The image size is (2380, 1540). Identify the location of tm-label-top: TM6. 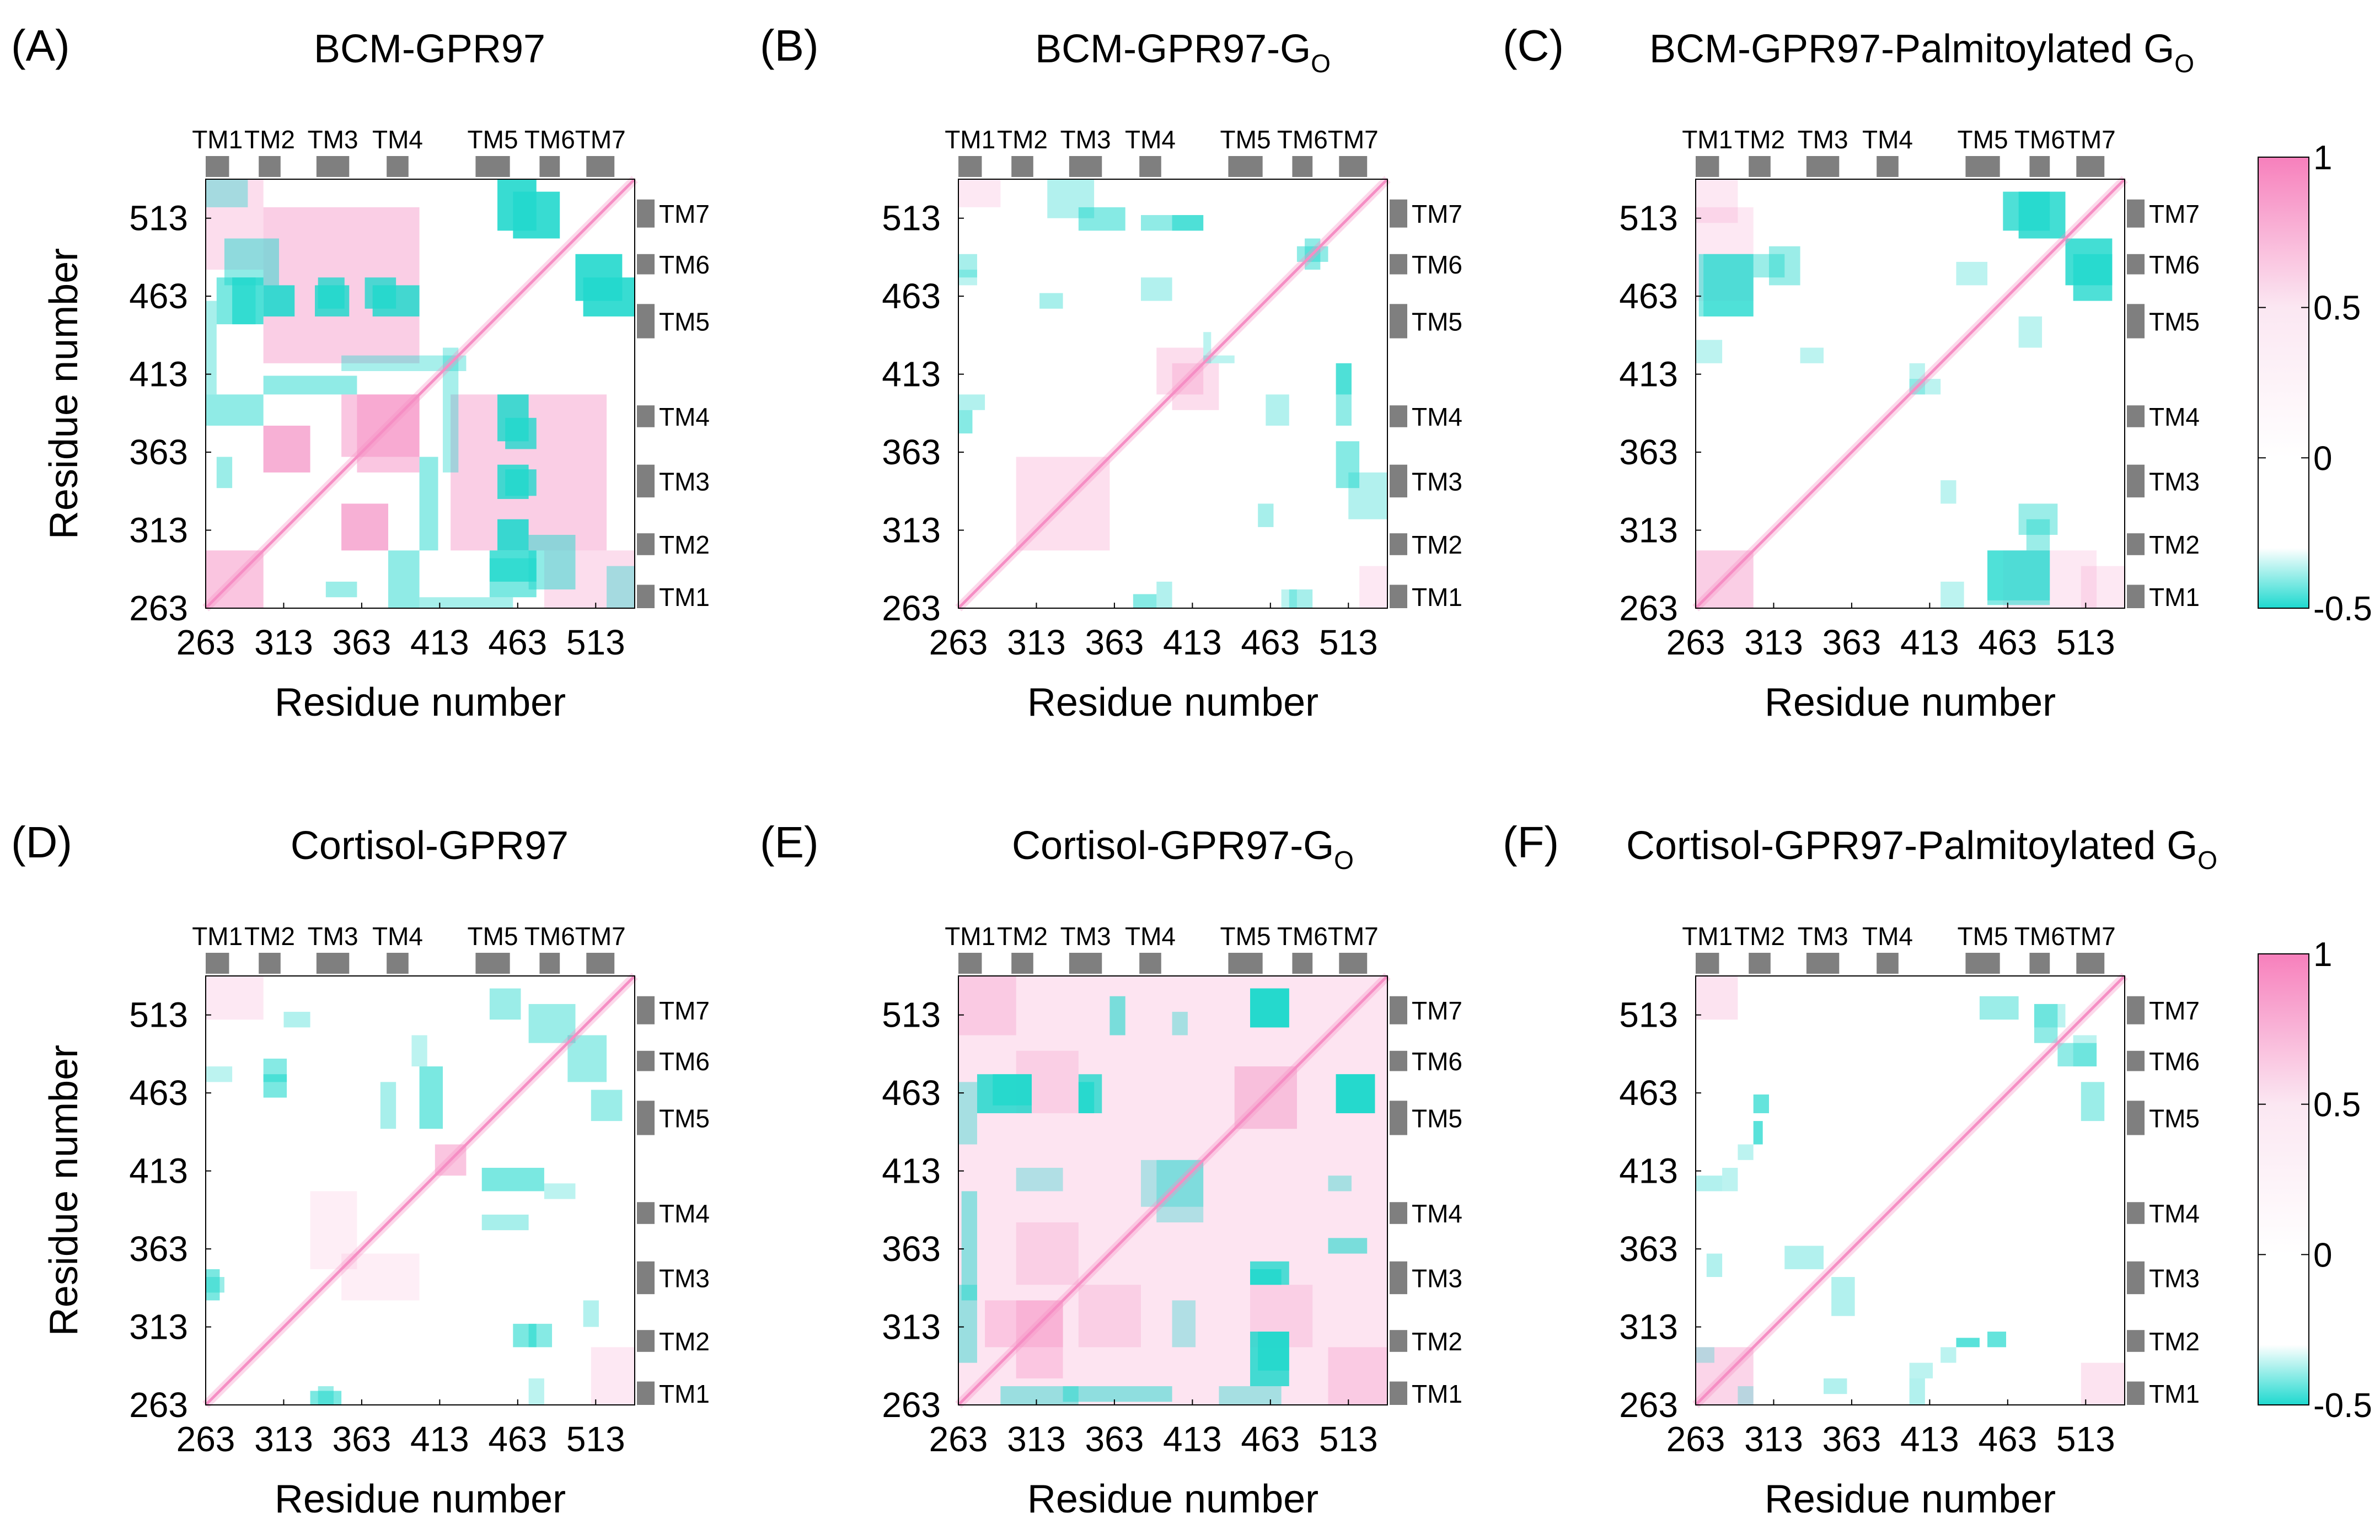
(549, 936).